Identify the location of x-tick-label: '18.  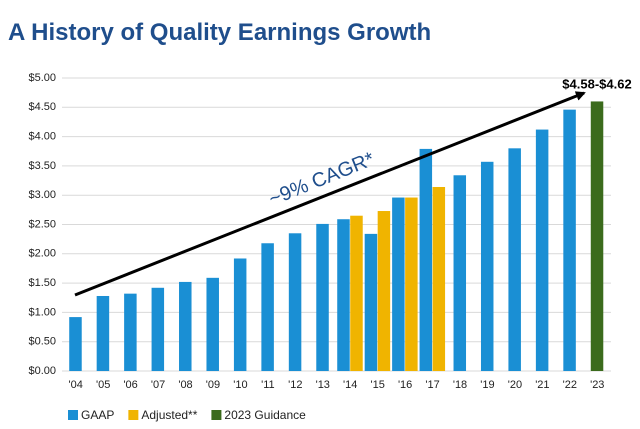
(460, 385).